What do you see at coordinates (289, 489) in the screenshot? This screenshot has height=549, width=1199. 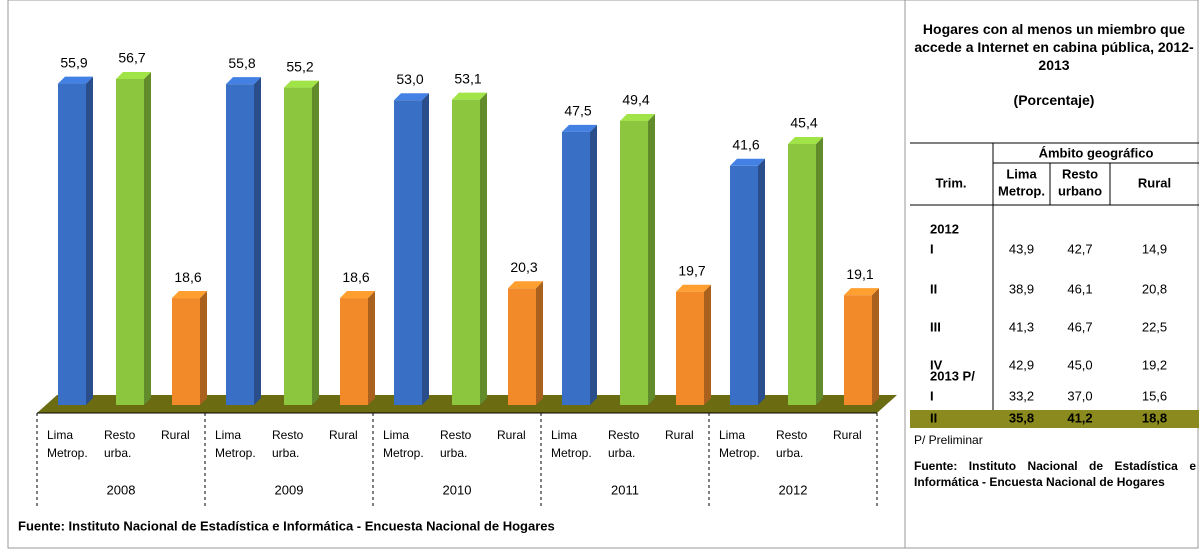 I see `x-group-label: 2009` at bounding box center [289, 489].